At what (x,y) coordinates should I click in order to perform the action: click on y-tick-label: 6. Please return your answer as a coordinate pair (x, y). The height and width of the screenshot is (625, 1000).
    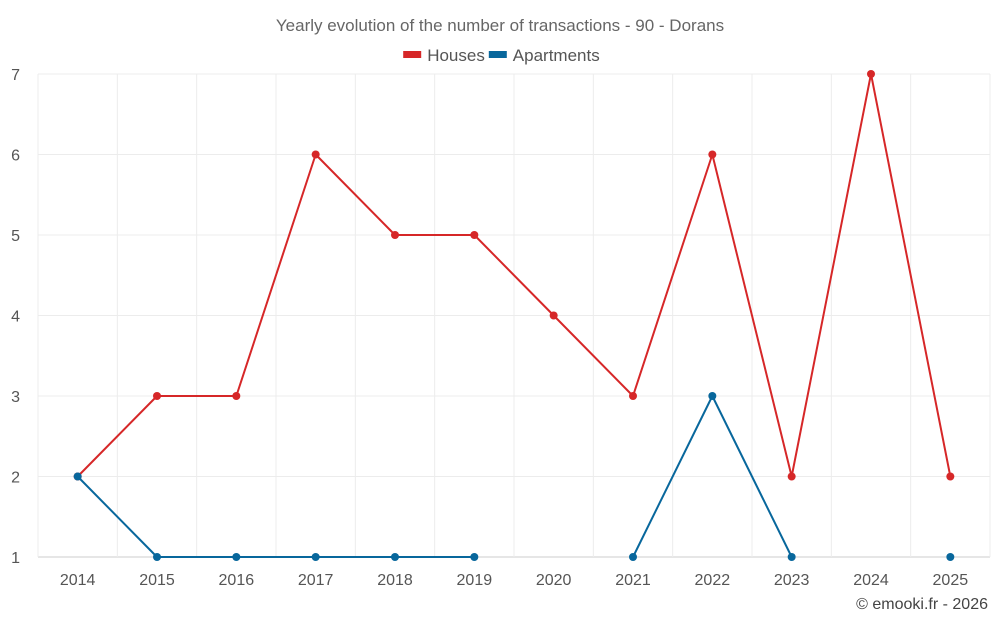
    Looking at the image, I should click on (15, 156).